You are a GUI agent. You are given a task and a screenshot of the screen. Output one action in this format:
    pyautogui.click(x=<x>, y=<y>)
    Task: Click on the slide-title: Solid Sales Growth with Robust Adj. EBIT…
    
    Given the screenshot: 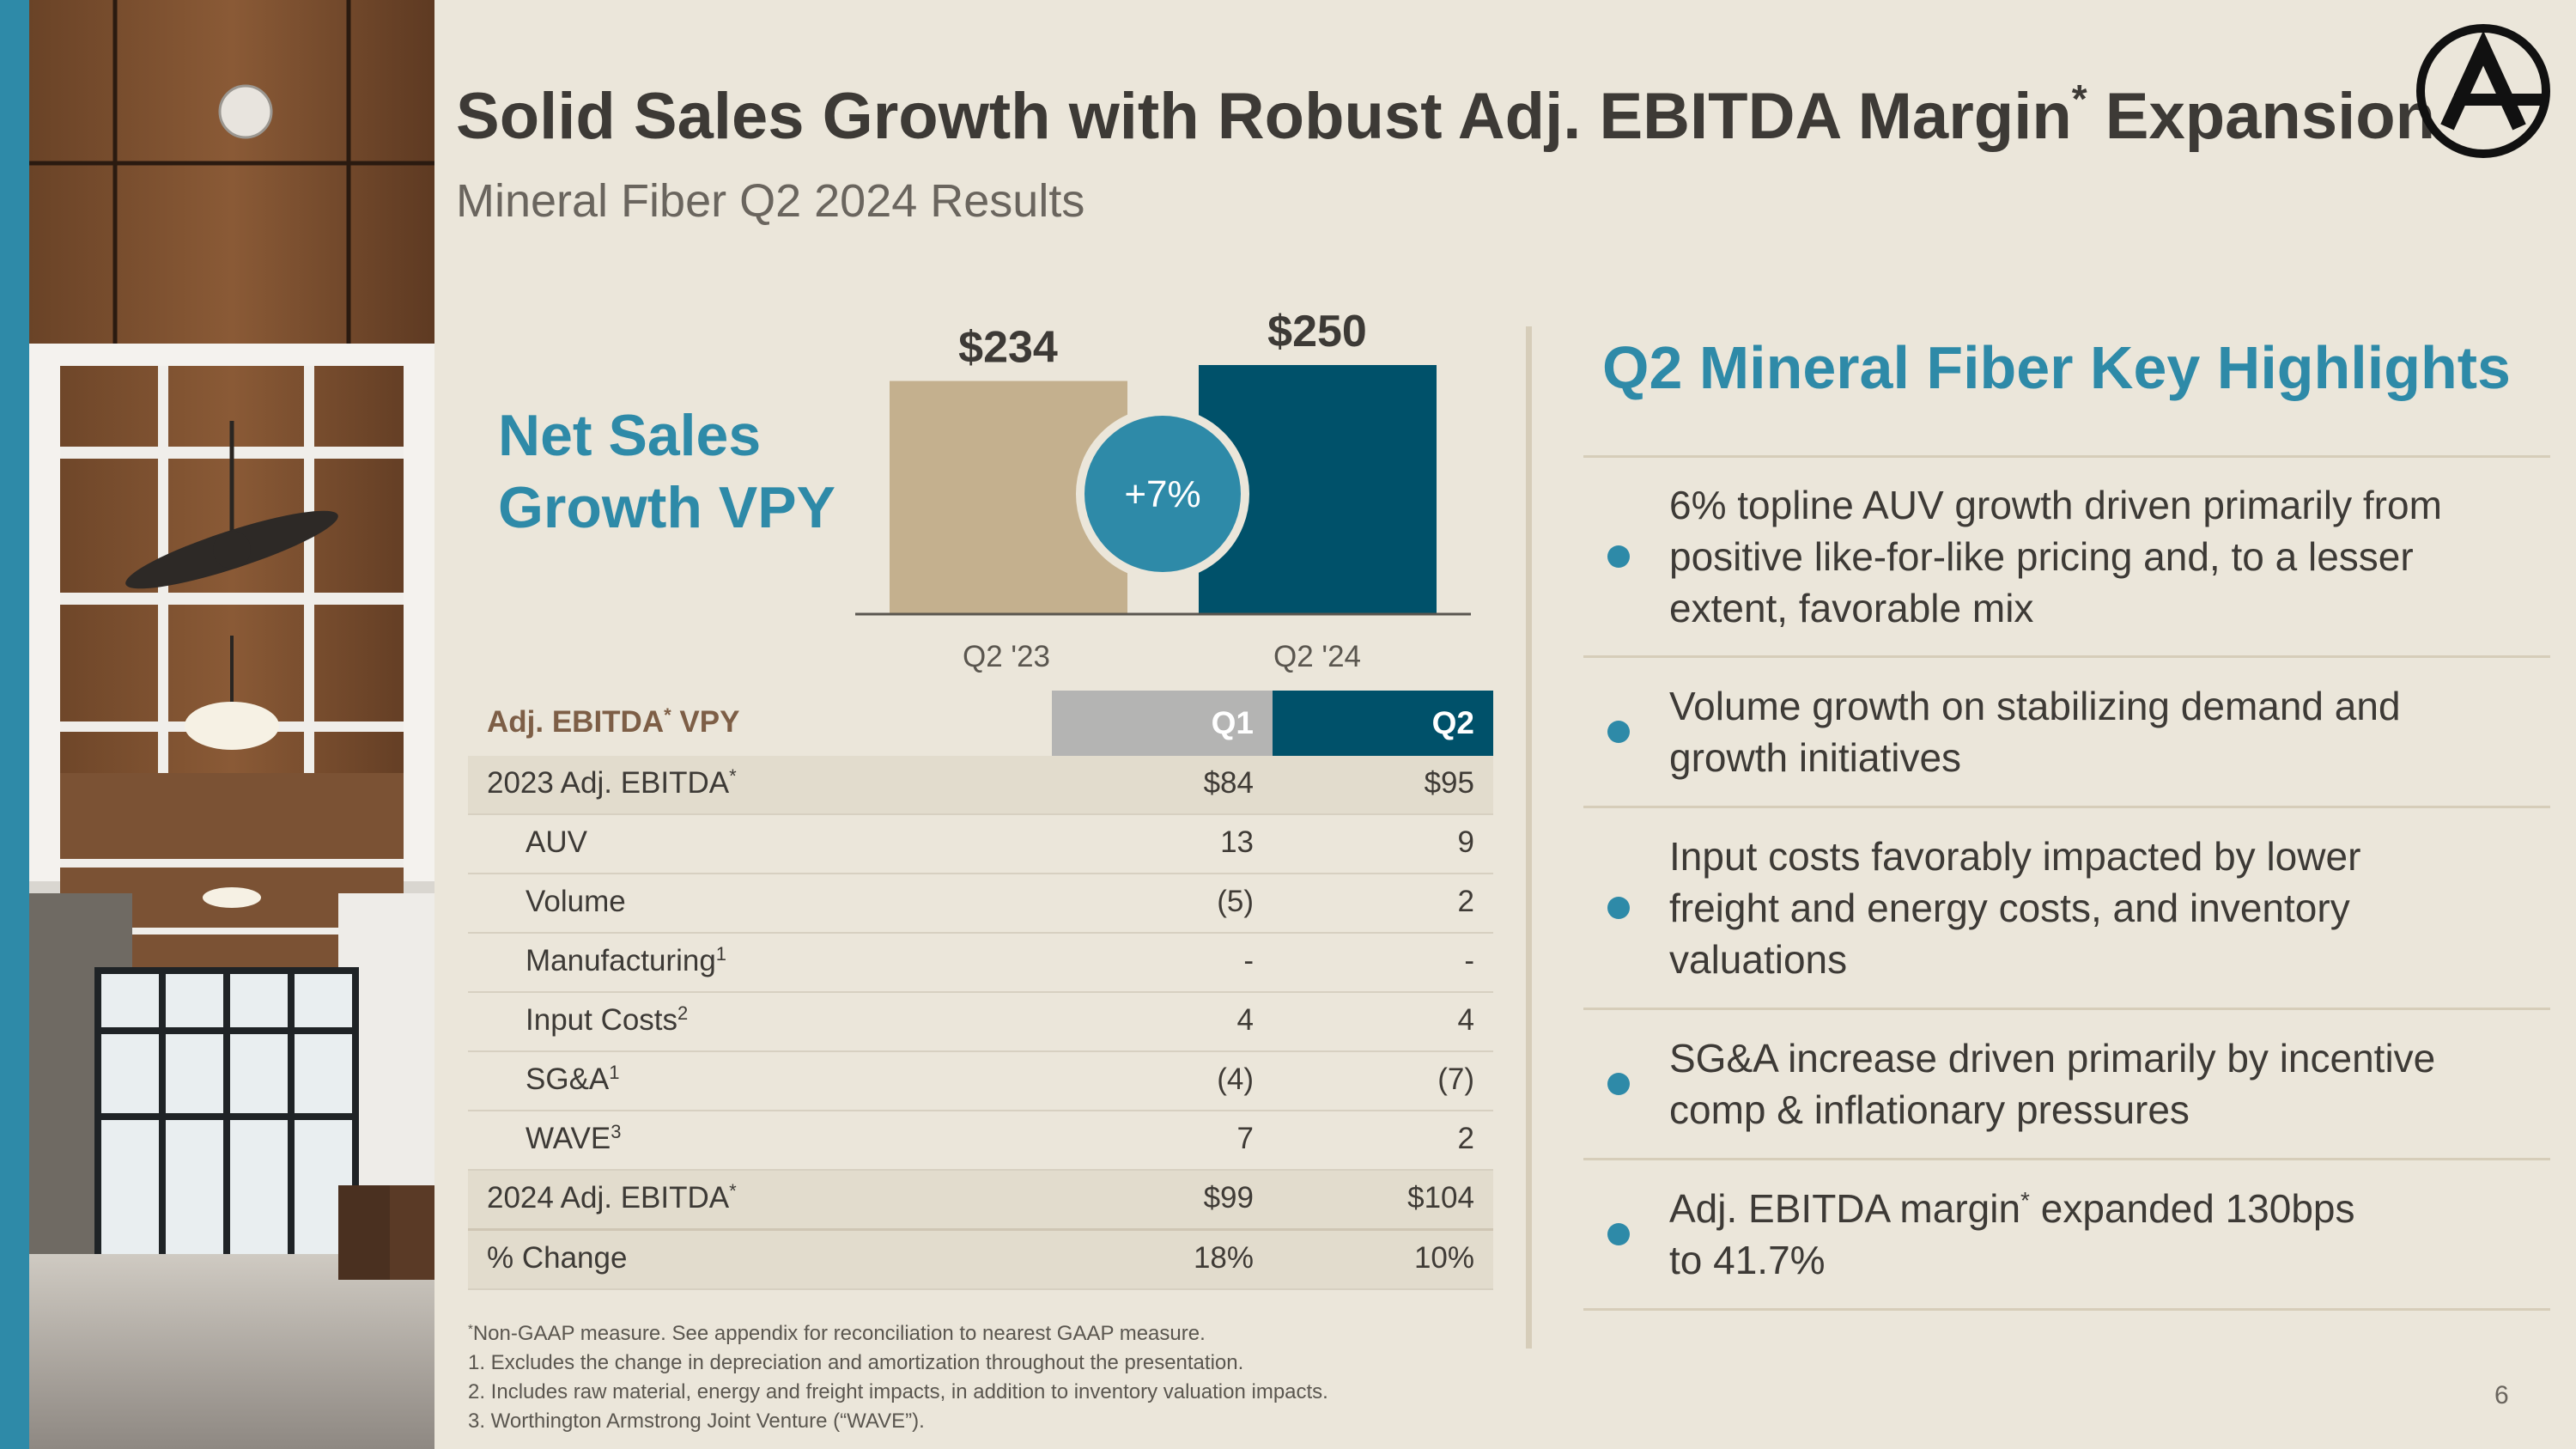 What is the action you would take?
    pyautogui.click(x=1445, y=116)
    